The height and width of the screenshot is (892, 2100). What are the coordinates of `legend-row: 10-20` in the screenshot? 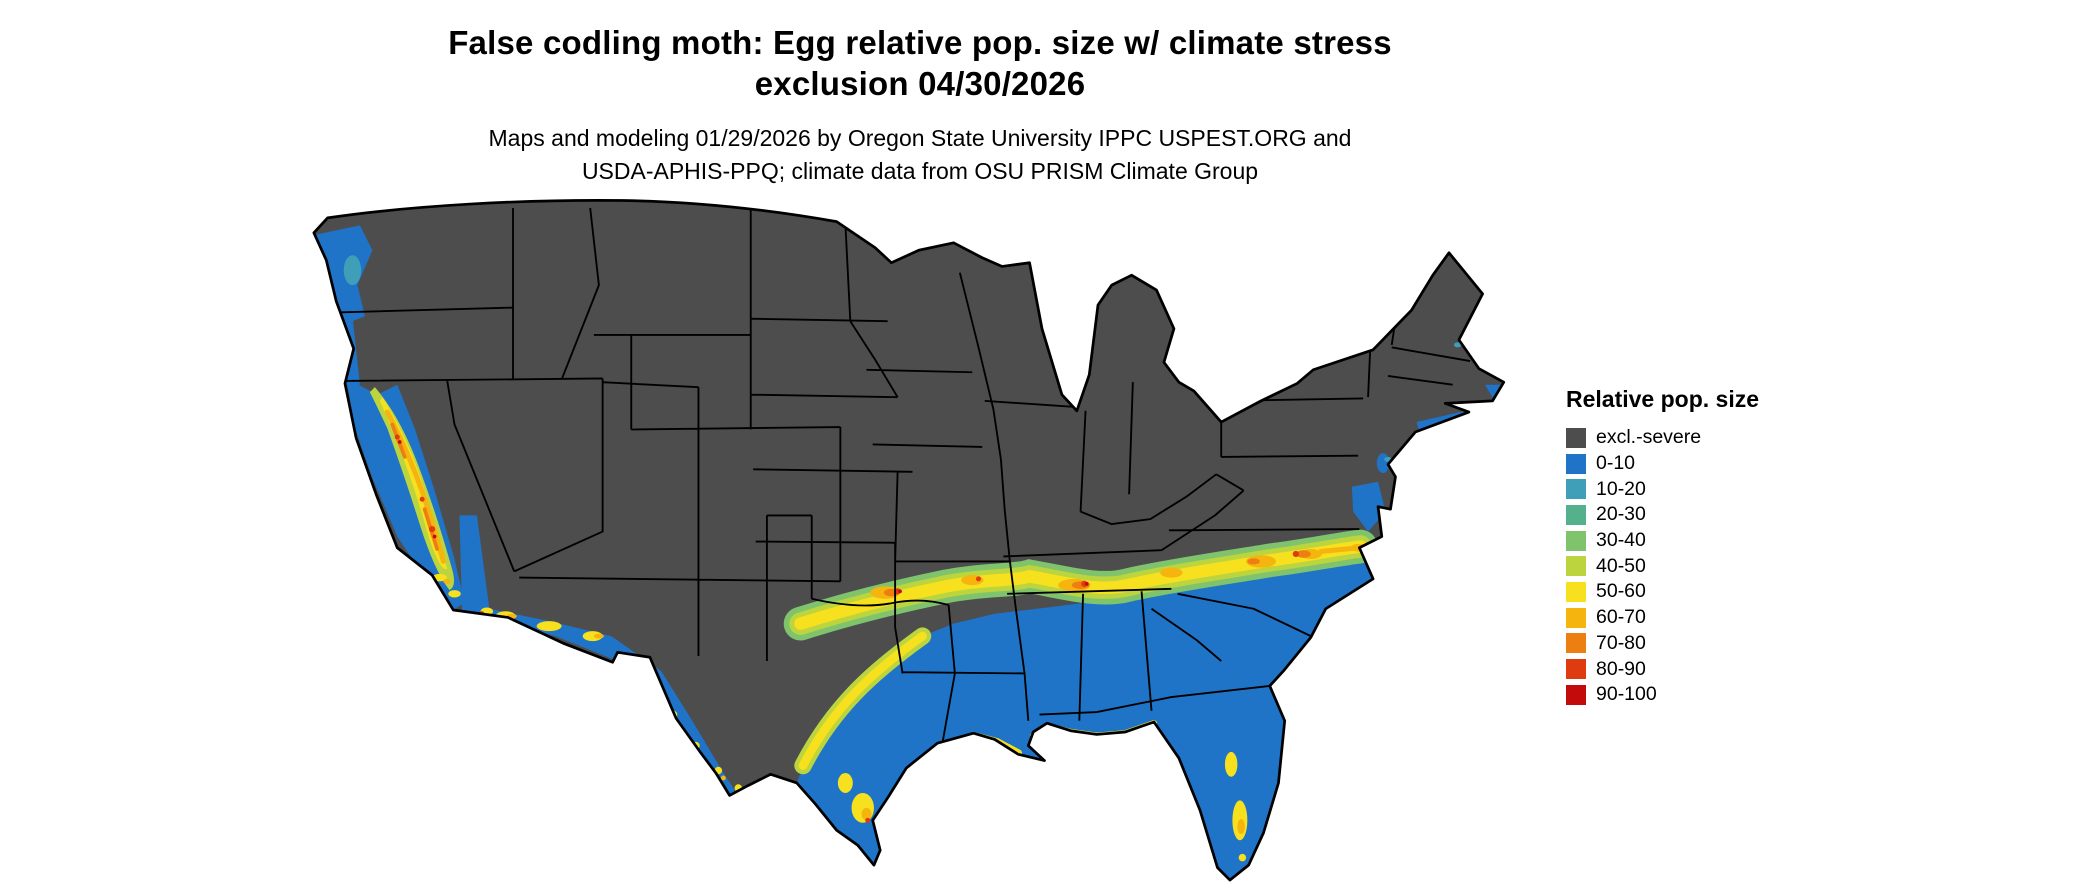 It's located at (1662, 489).